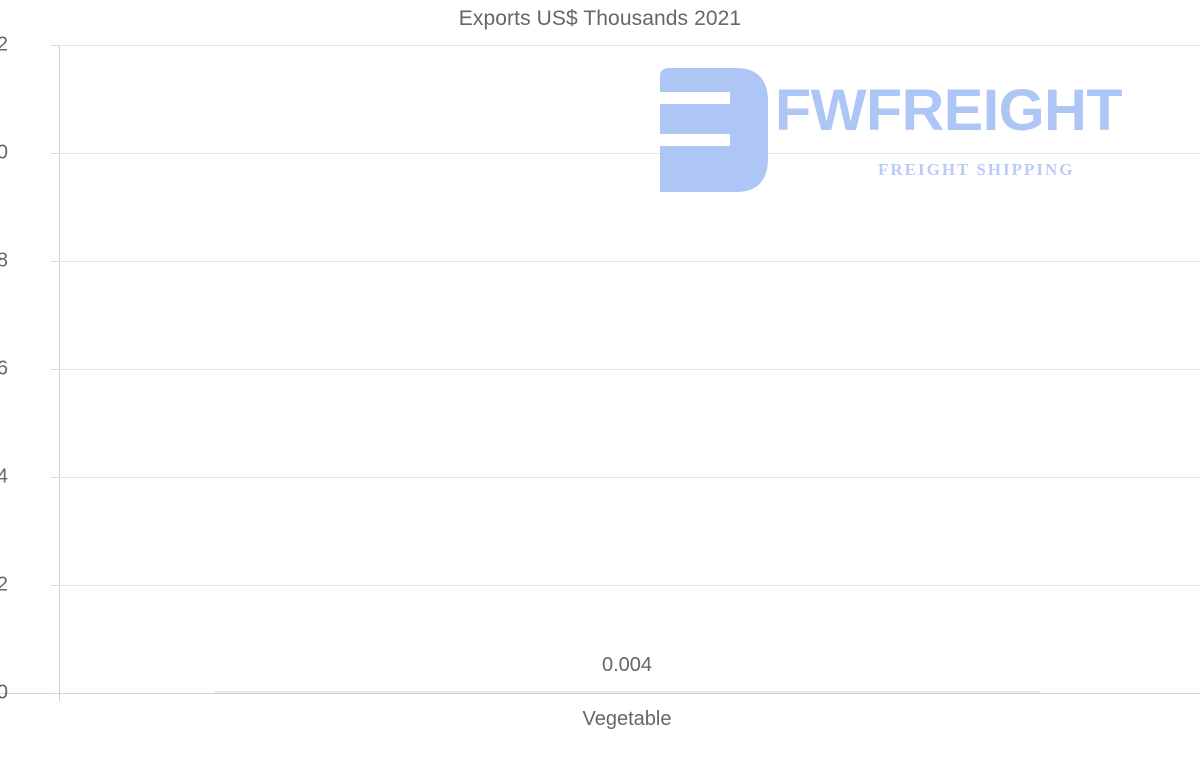 This screenshot has height=763, width=1200. What do you see at coordinates (4, 368) in the screenshot?
I see `y-tick-label-0-6: 0,6` at bounding box center [4, 368].